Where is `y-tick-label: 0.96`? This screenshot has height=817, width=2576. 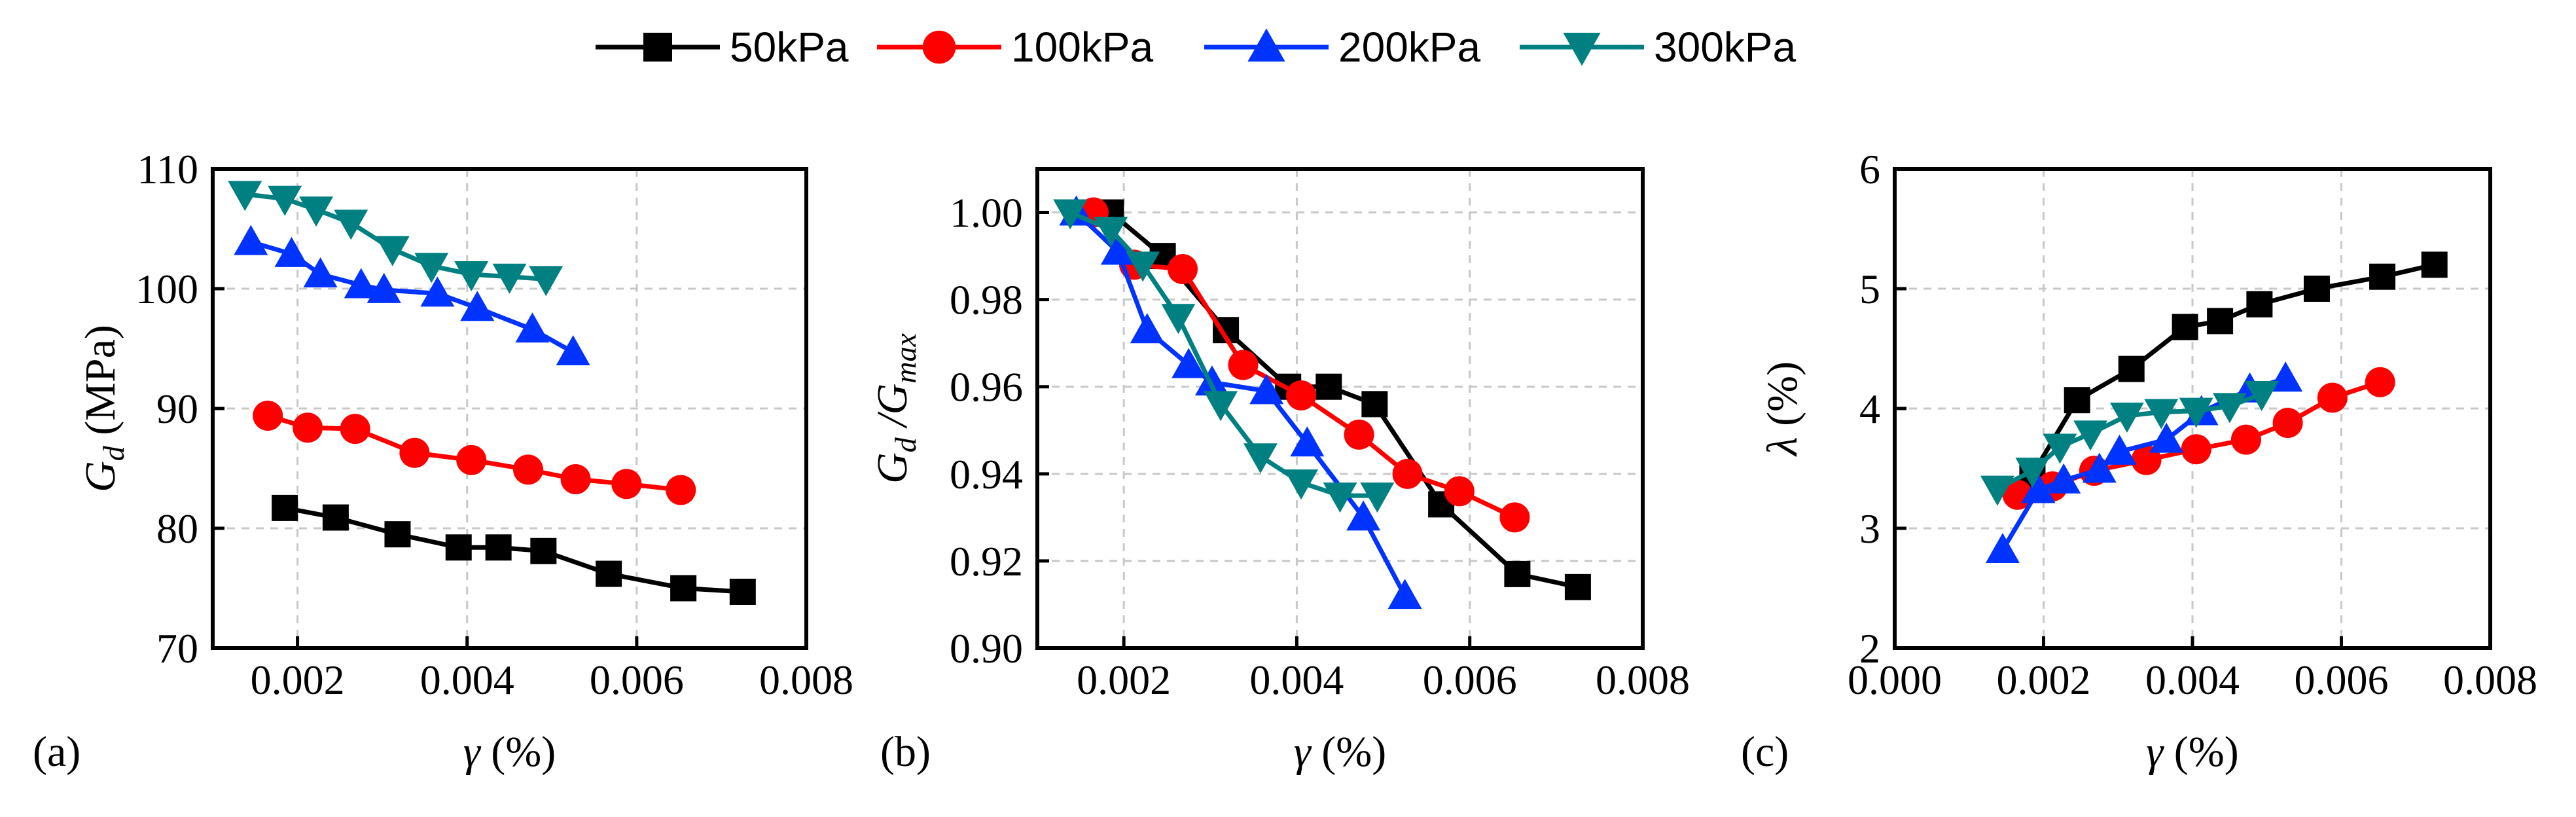 y-tick-label: 0.96 is located at coordinates (986, 387).